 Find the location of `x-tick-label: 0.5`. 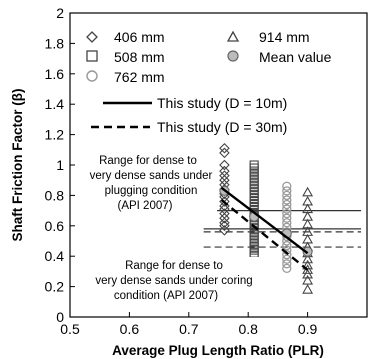

x-tick-label: 0.5 is located at coordinates (70, 329).